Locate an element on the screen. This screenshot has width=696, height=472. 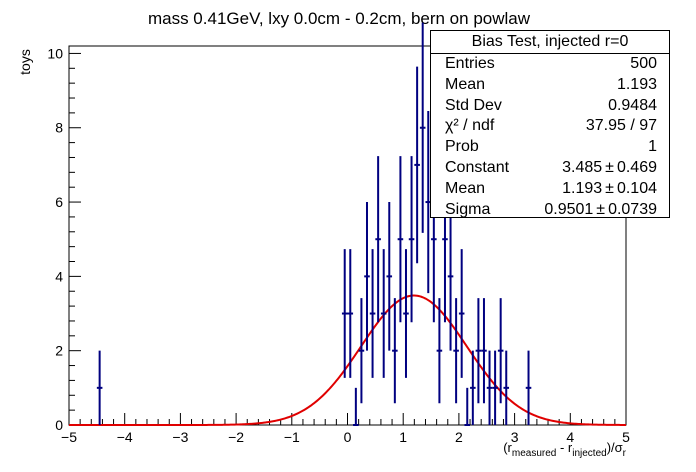
x-label-open: (r is located at coordinates (507, 447).